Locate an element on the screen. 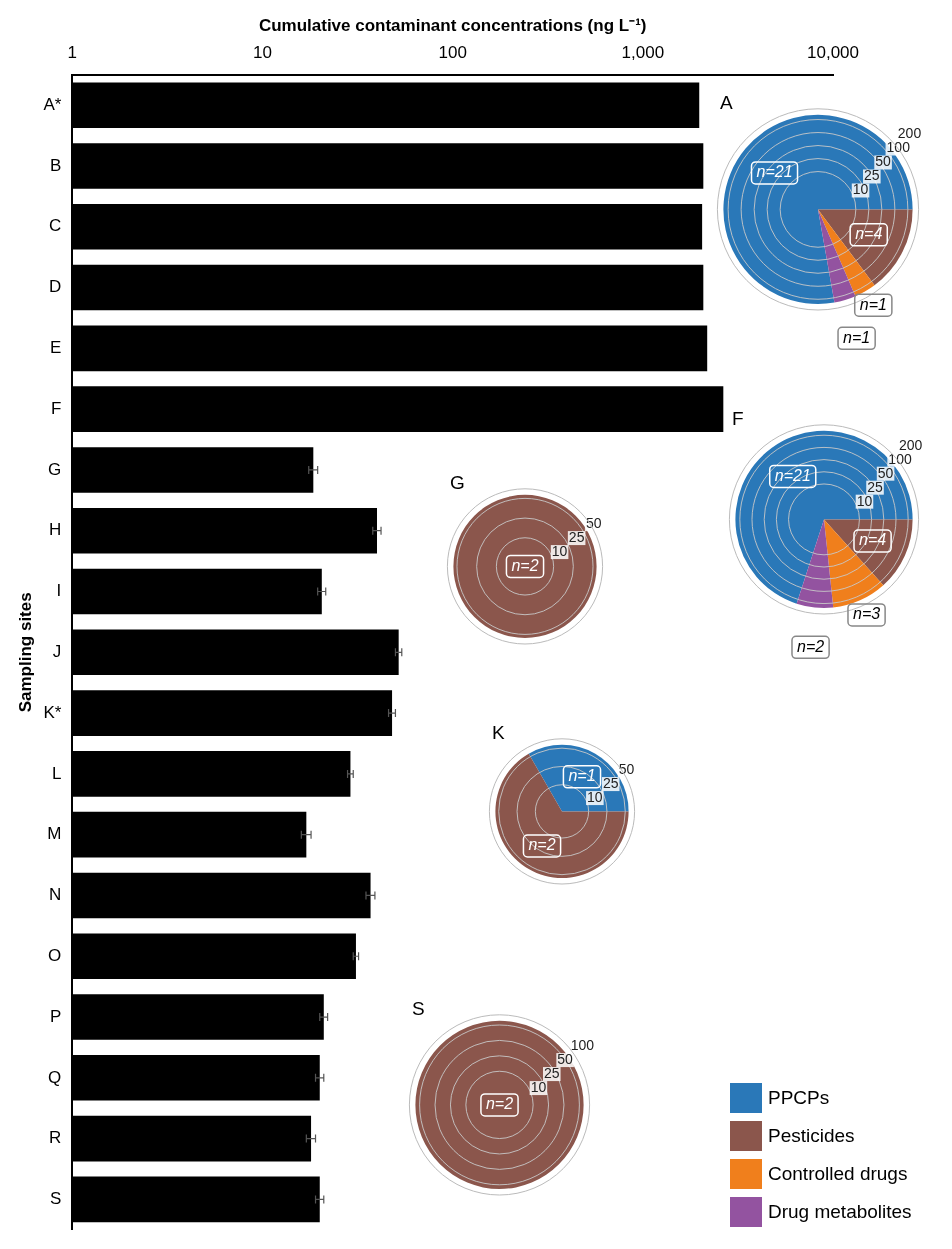 The image size is (952, 1249). y-tick-label: F is located at coordinates (56, 408).